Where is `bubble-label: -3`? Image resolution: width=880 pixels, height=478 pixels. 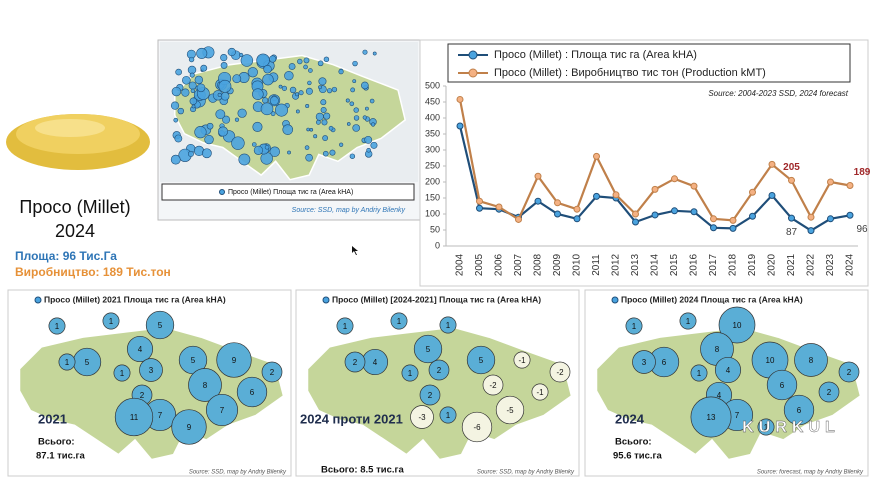 bubble-label: -3 is located at coordinates (422, 417).